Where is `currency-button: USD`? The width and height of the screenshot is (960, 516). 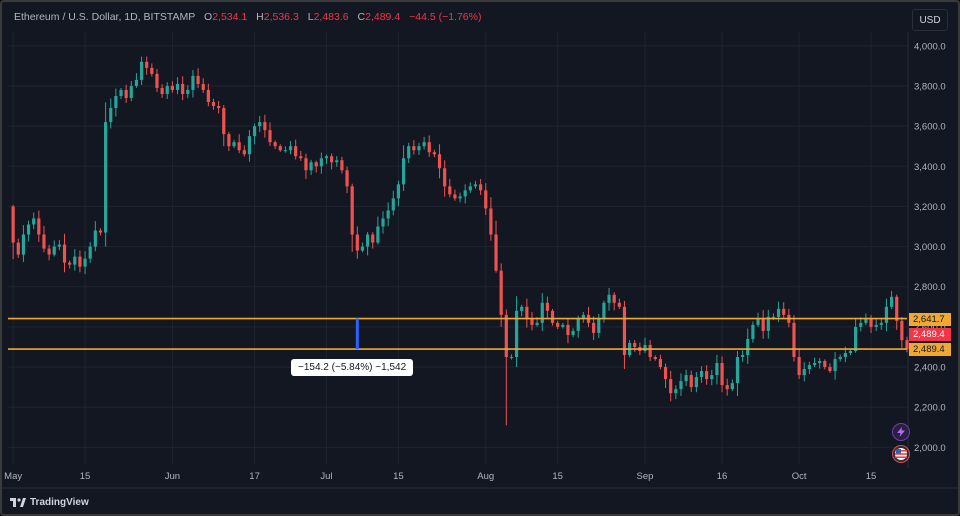
currency-button: USD is located at coordinates (930, 20).